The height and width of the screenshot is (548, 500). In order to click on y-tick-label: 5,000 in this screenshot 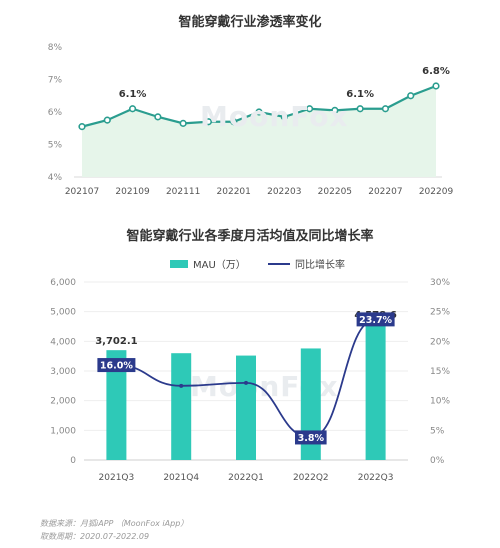, I will do `click(63, 313)`.